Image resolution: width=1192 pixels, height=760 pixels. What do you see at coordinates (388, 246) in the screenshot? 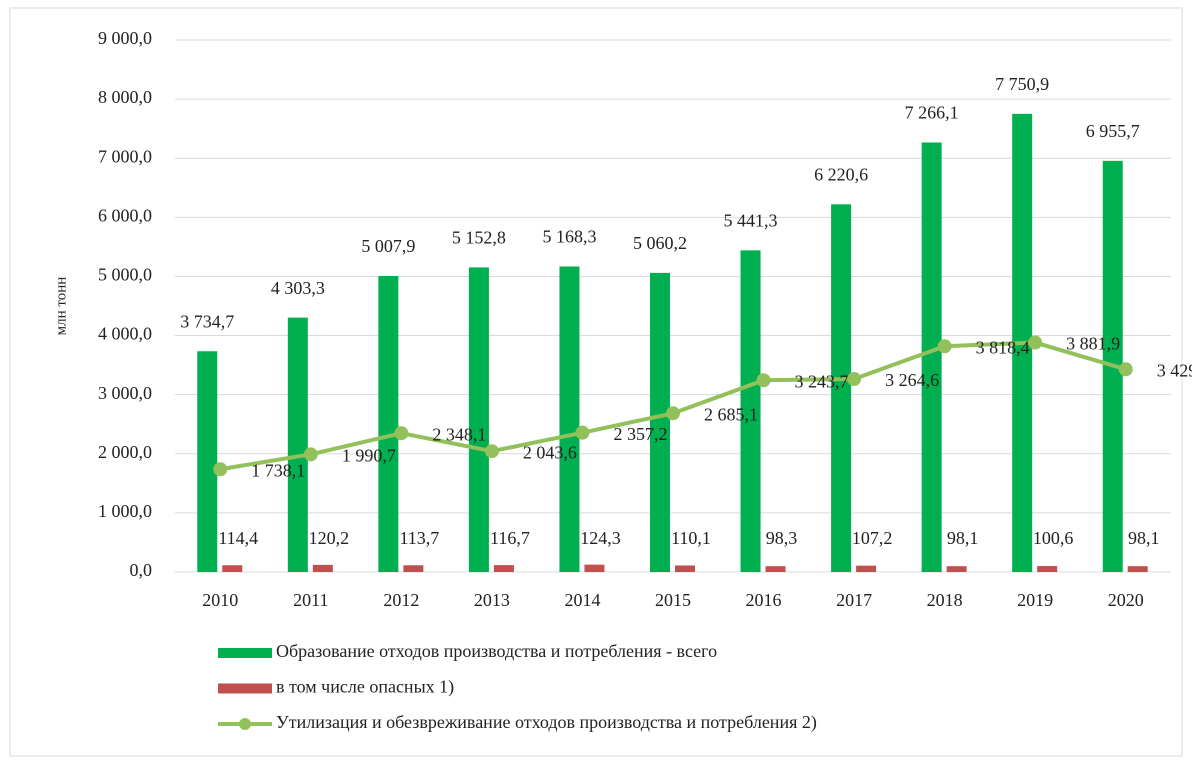
I see `data-label: 5 007,9` at bounding box center [388, 246].